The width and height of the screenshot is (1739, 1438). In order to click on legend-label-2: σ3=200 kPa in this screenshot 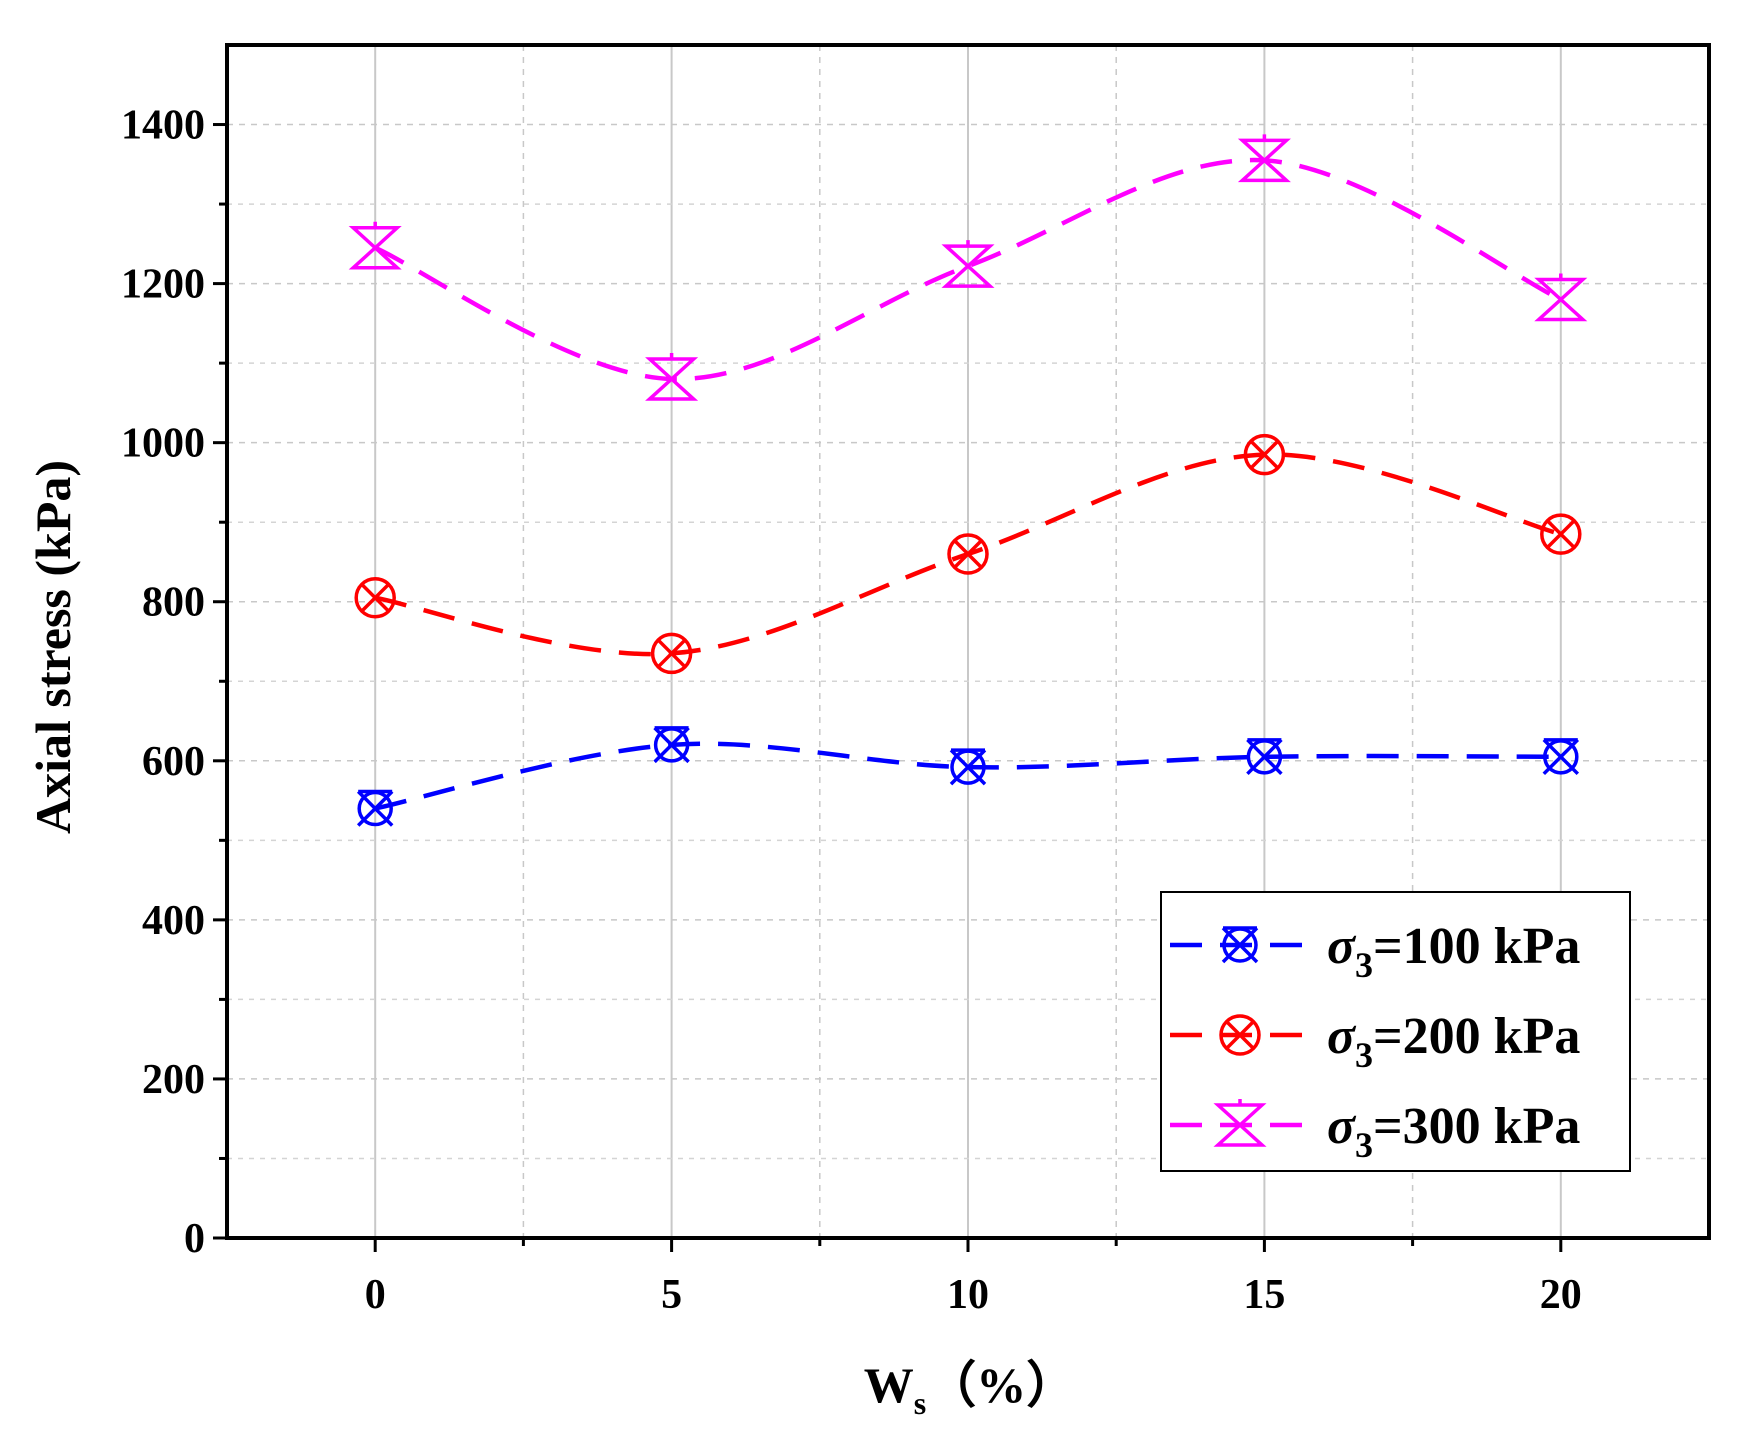, I will do `click(1453, 1041)`.